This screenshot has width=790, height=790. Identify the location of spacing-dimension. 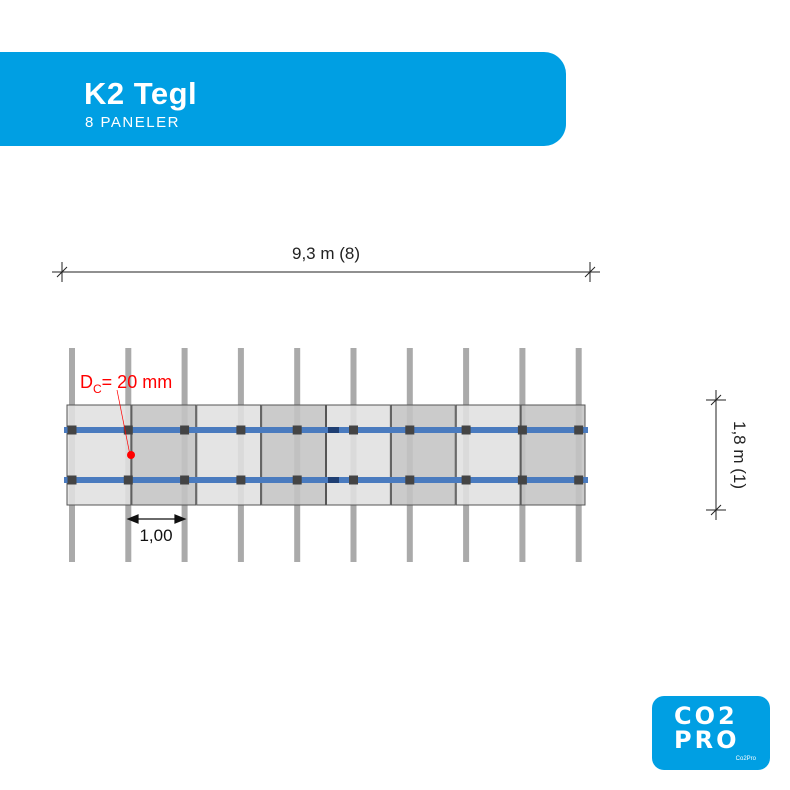
(156, 519).